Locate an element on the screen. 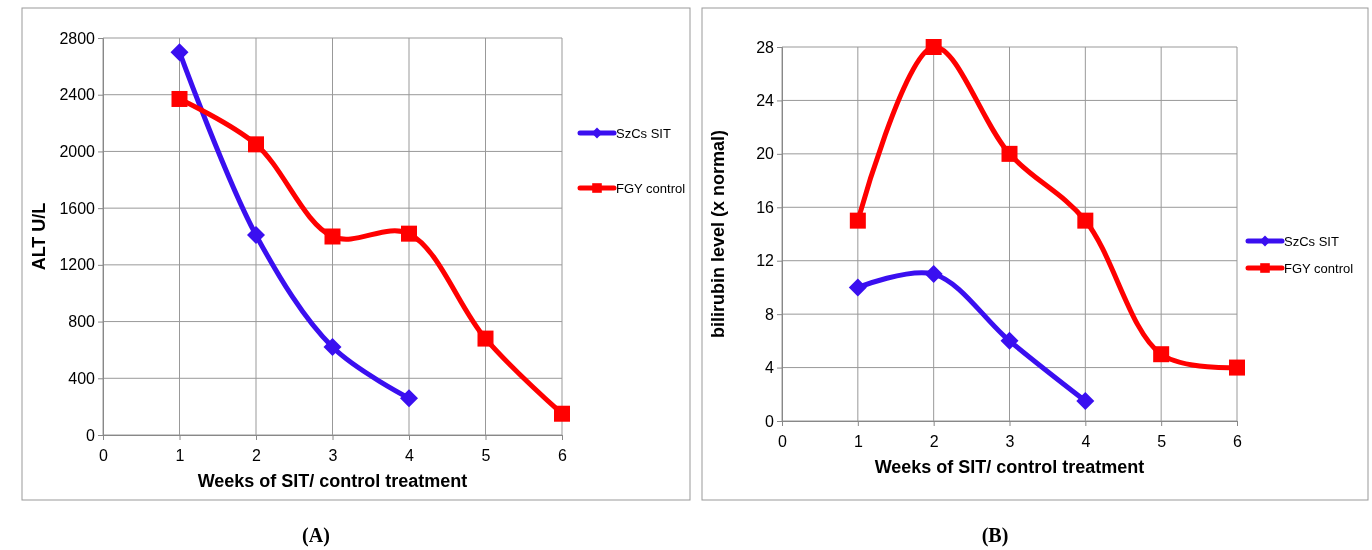 The width and height of the screenshot is (1372, 550). y-tick-label: 2800 is located at coordinates (77, 38).